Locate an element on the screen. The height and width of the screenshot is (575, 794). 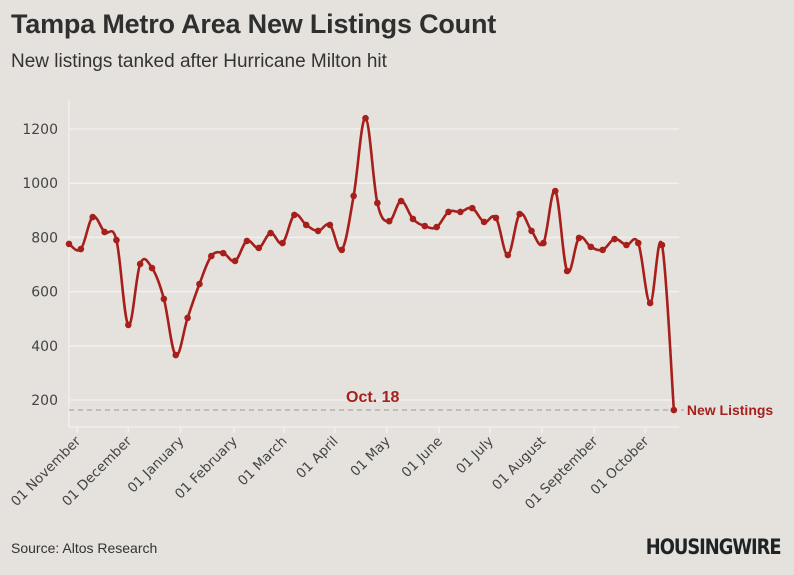
x-tick-label: 01 July is located at coordinates (475, 456).